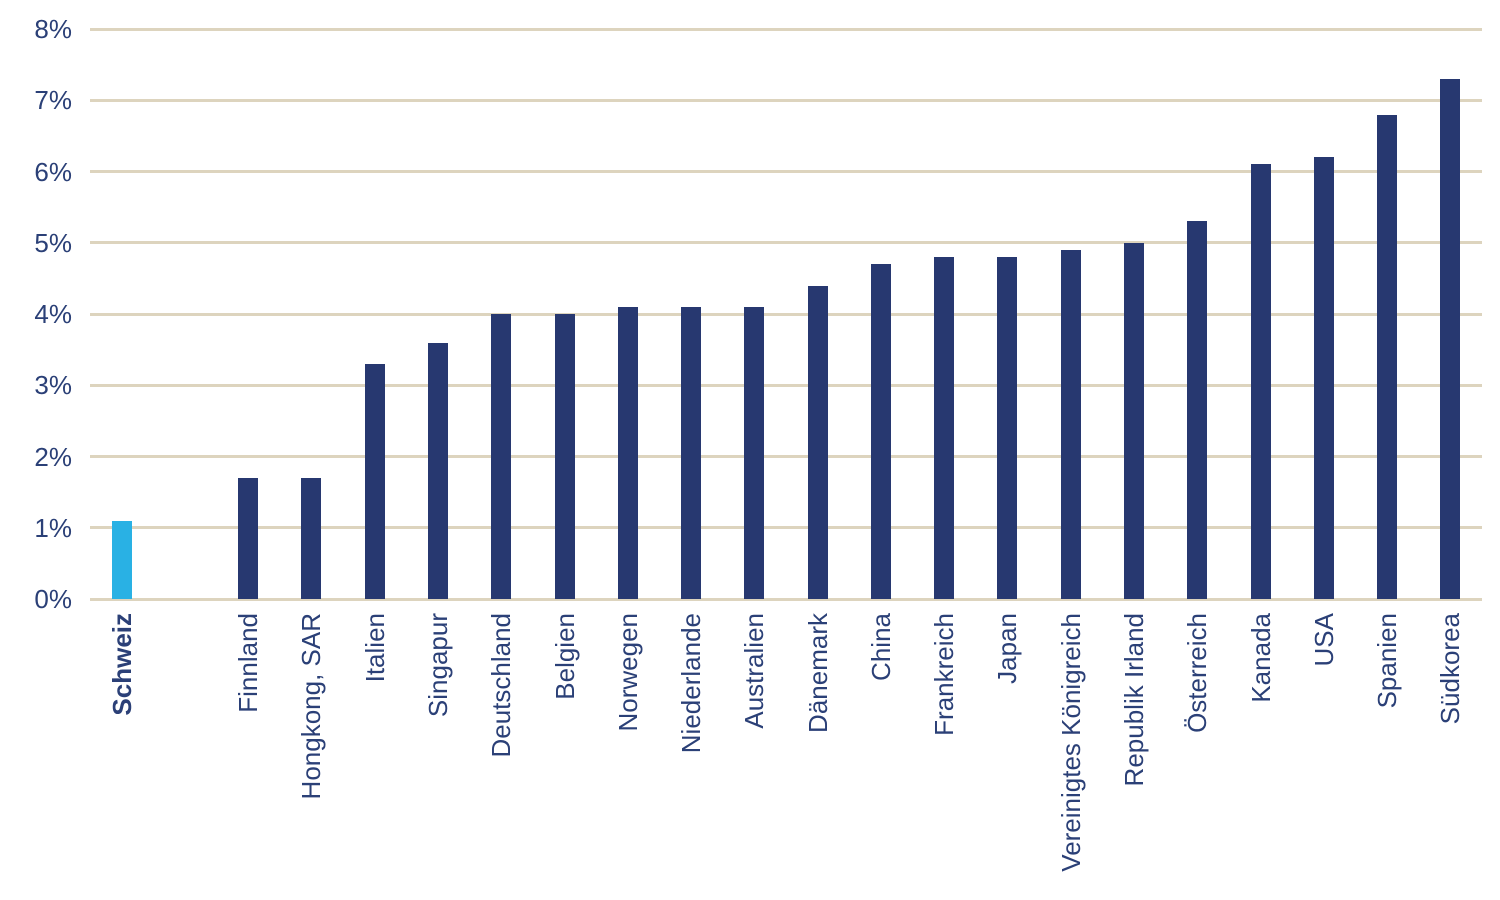 This screenshot has width=1500, height=900. Describe the element at coordinates (1450, 669) in the screenshot. I see `x-label-suedkorea: Südkorea` at that location.